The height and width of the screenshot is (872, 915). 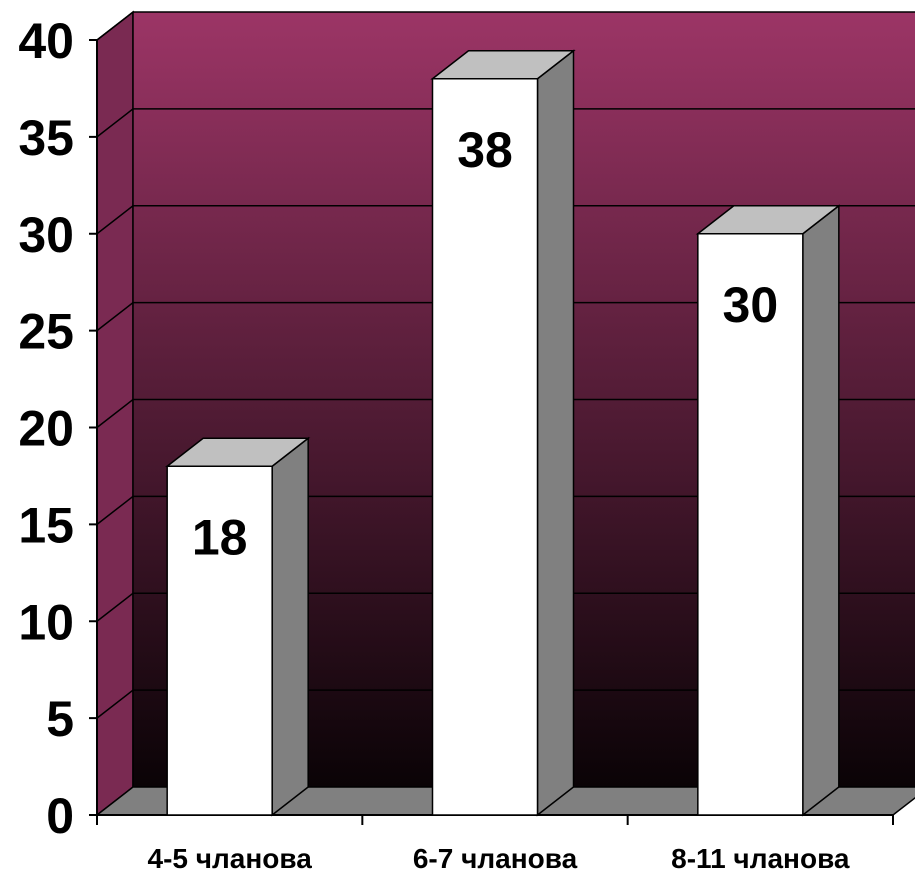 I want to click on bar-4-5 чланова, so click(x=237, y=626).